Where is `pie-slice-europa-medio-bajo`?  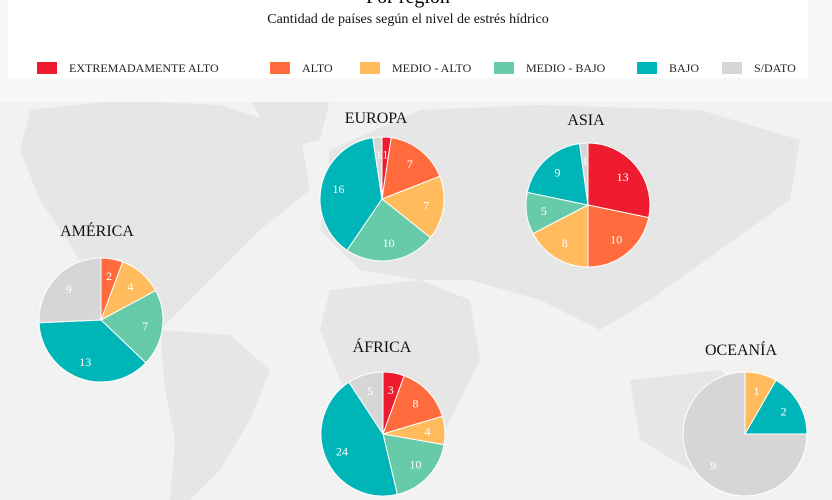 pie-slice-europa-medio-bajo is located at coordinates (389, 230).